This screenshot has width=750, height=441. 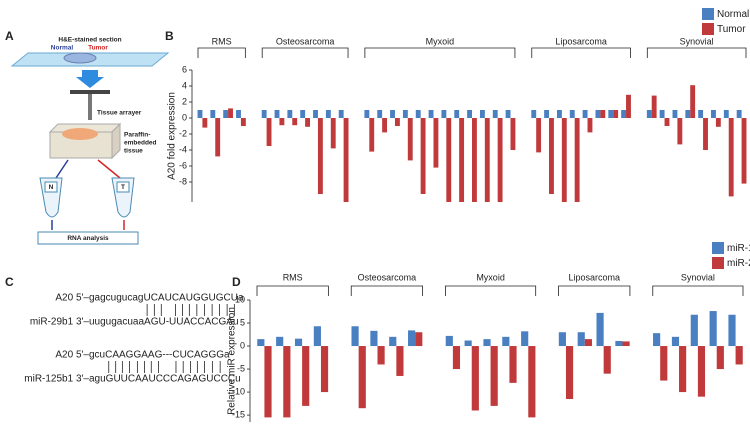 What do you see at coordinates (119, 113) in the screenshot?
I see `diagram-text: Tissue arrayer` at bounding box center [119, 113].